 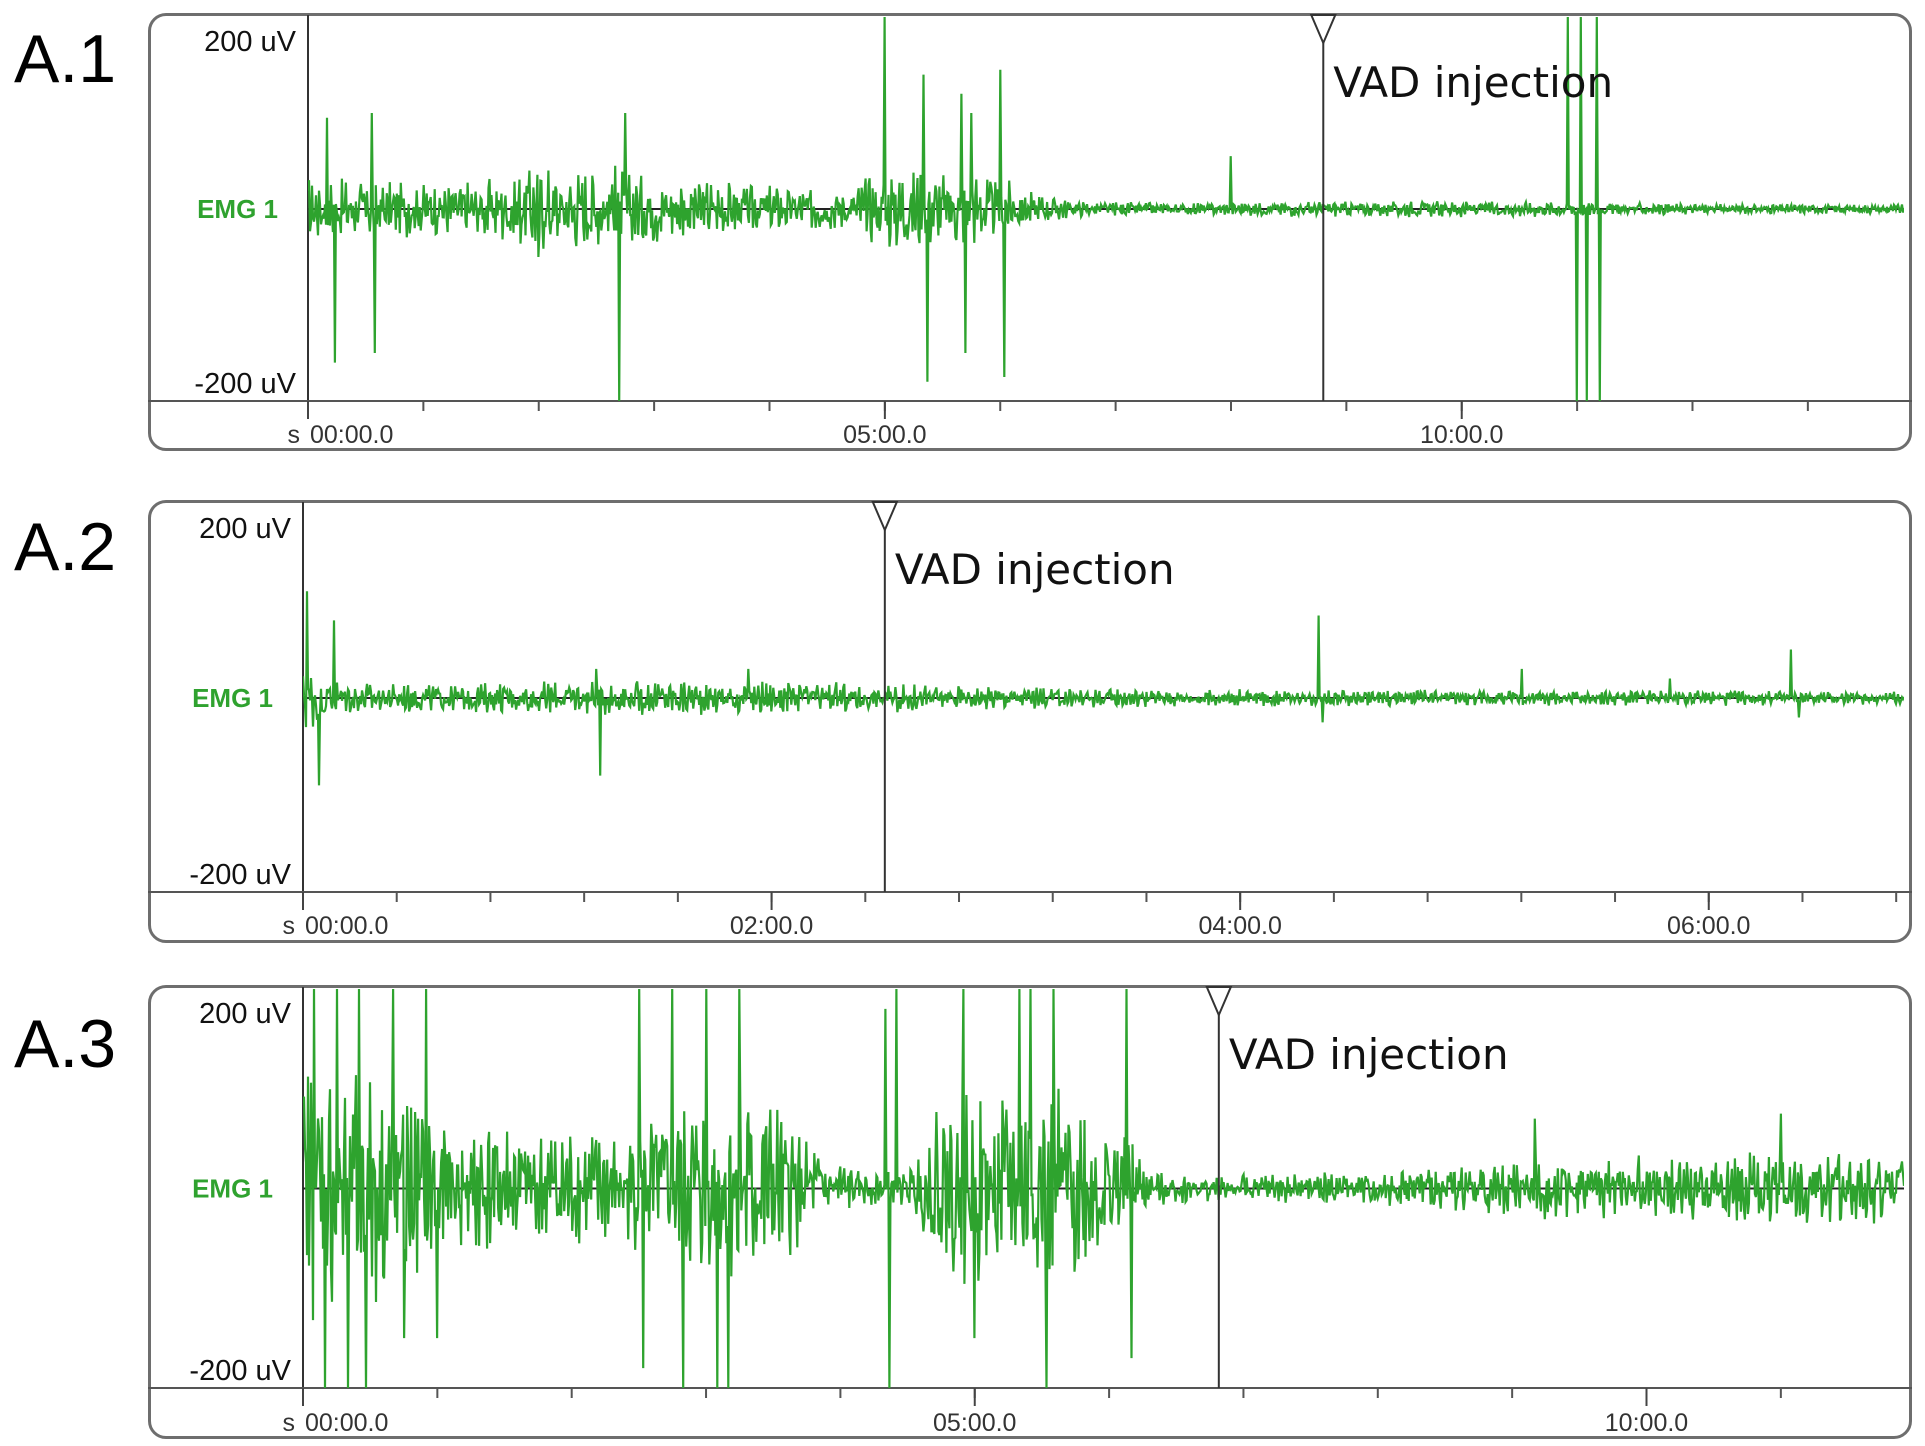 What do you see at coordinates (1239, 926) in the screenshot?
I see `x-tick-label: 04:00.0` at bounding box center [1239, 926].